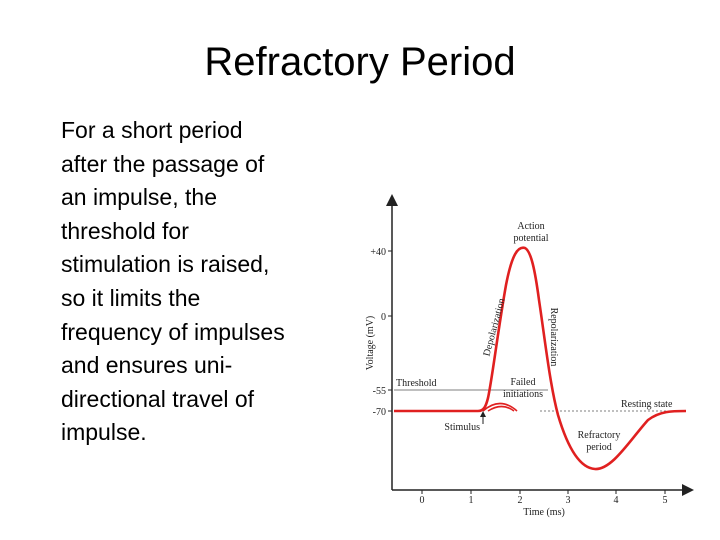  What do you see at coordinates (647, 404) in the screenshot?
I see `resting-state-label: Resting state` at bounding box center [647, 404].